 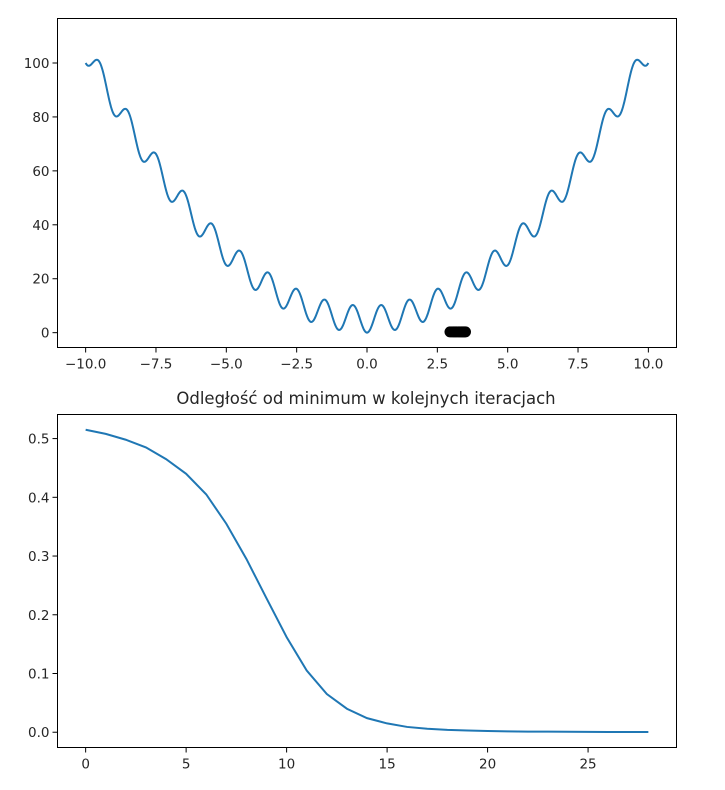 What do you see at coordinates (45, 334) in the screenshot?
I see `chart-top-ytick-label: 0` at bounding box center [45, 334].